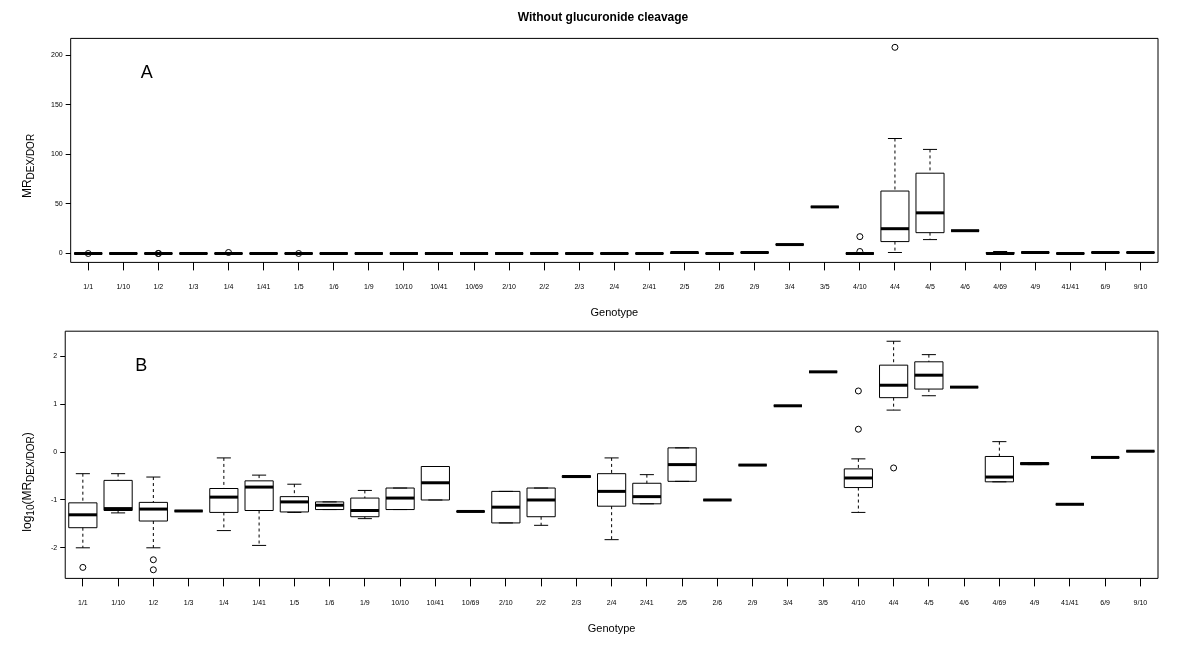 The image size is (1177, 655). What do you see at coordinates (603, 16) in the screenshot?
I see `chart-title: Without glucuronide cleavage` at bounding box center [603, 16].